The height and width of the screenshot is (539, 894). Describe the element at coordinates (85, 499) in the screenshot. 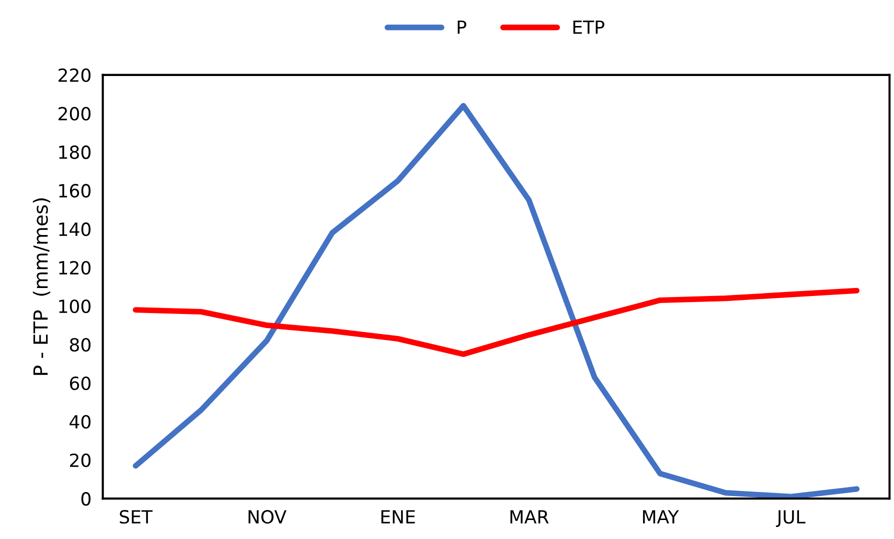

I see `y-tick-label: 0` at that location.